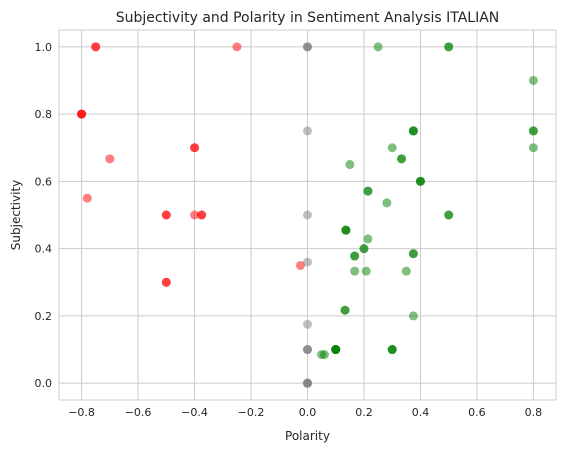  What do you see at coordinates (44, 181) in the screenshot?
I see `y-tick-label: 0.6` at bounding box center [44, 181].